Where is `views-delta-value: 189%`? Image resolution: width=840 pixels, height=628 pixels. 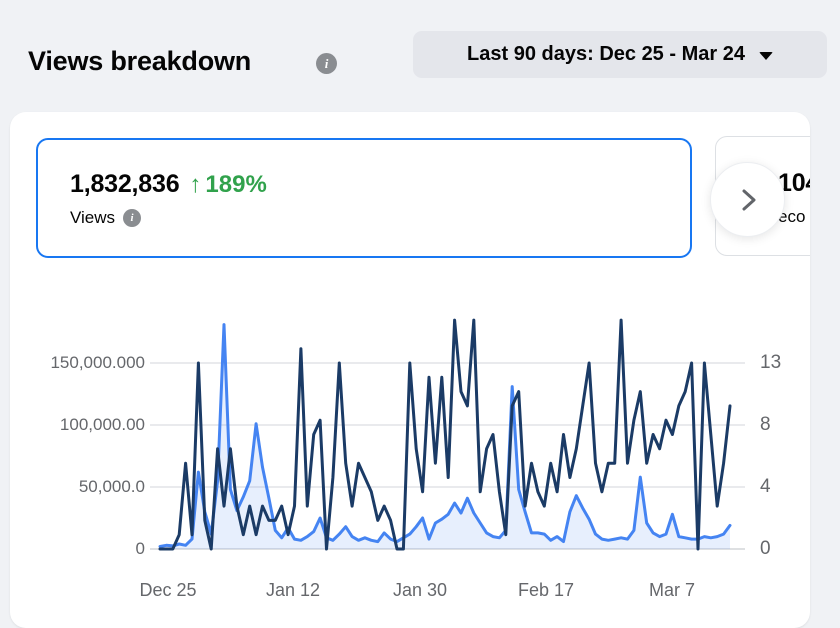
views-delta-value: 189% is located at coordinates (236, 184).